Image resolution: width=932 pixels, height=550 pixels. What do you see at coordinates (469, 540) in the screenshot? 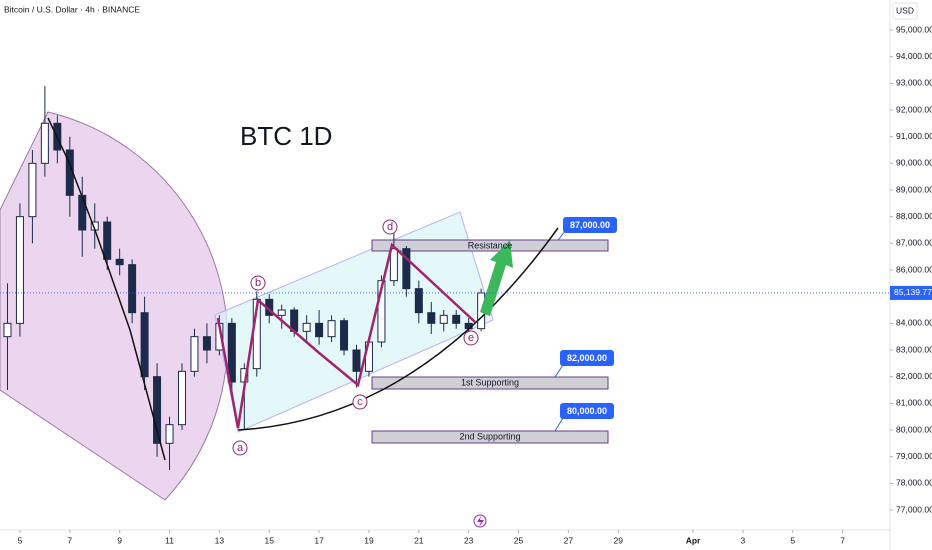
I see `x-tick-label: 23` at bounding box center [469, 540].